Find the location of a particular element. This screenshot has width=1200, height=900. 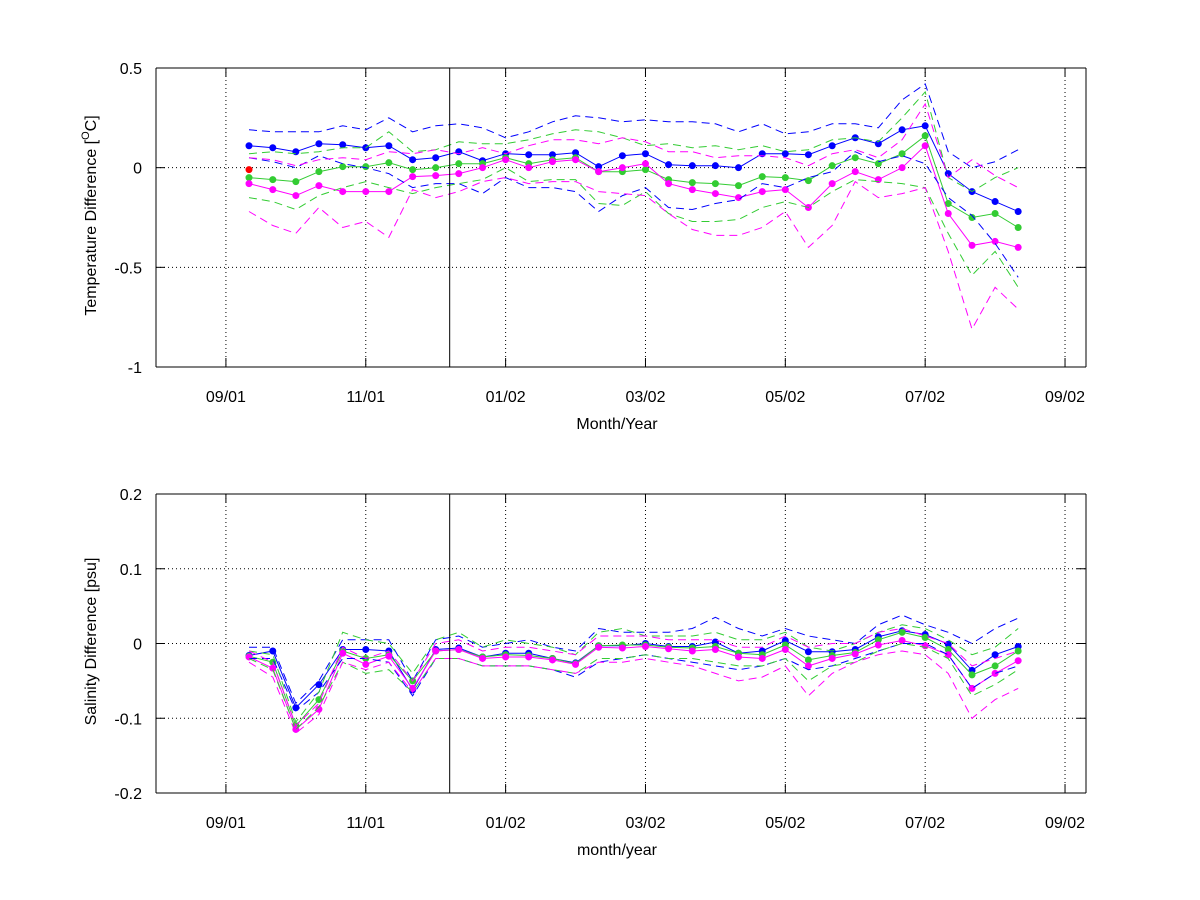

temperature-y-label-superscript: O is located at coordinates (86, 135).